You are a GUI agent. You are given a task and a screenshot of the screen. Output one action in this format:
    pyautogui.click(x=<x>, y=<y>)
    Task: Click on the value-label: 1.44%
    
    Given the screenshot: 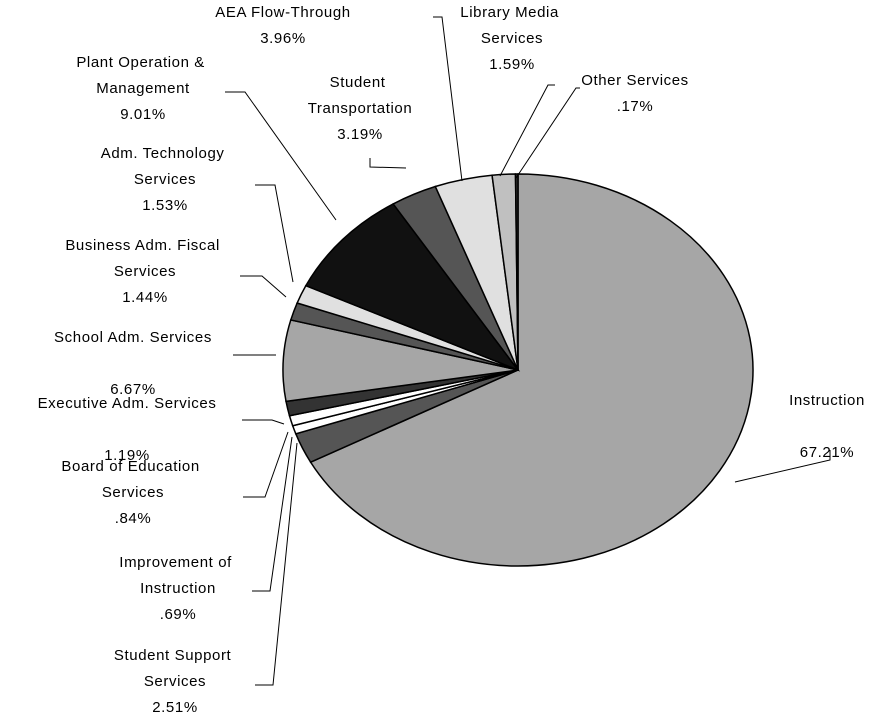 What is the action you would take?
    pyautogui.click(x=145, y=297)
    